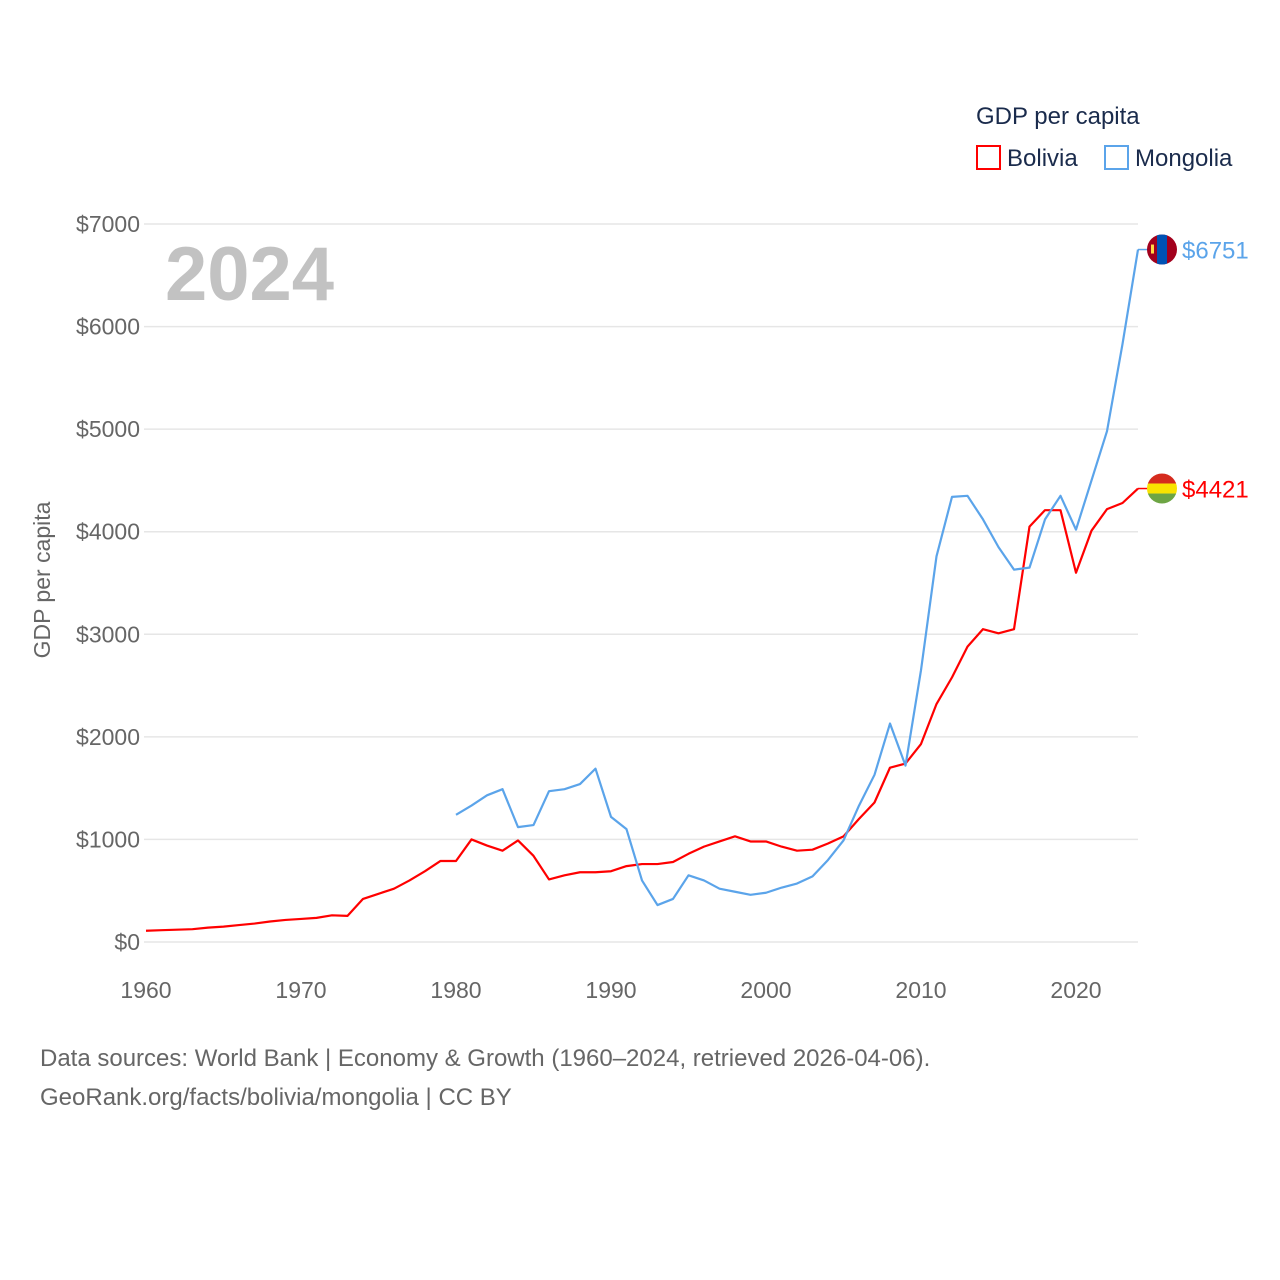 This screenshot has width=1280, height=1280. Describe the element at coordinates (127, 942) in the screenshot. I see `y-tick-label: $0` at that location.